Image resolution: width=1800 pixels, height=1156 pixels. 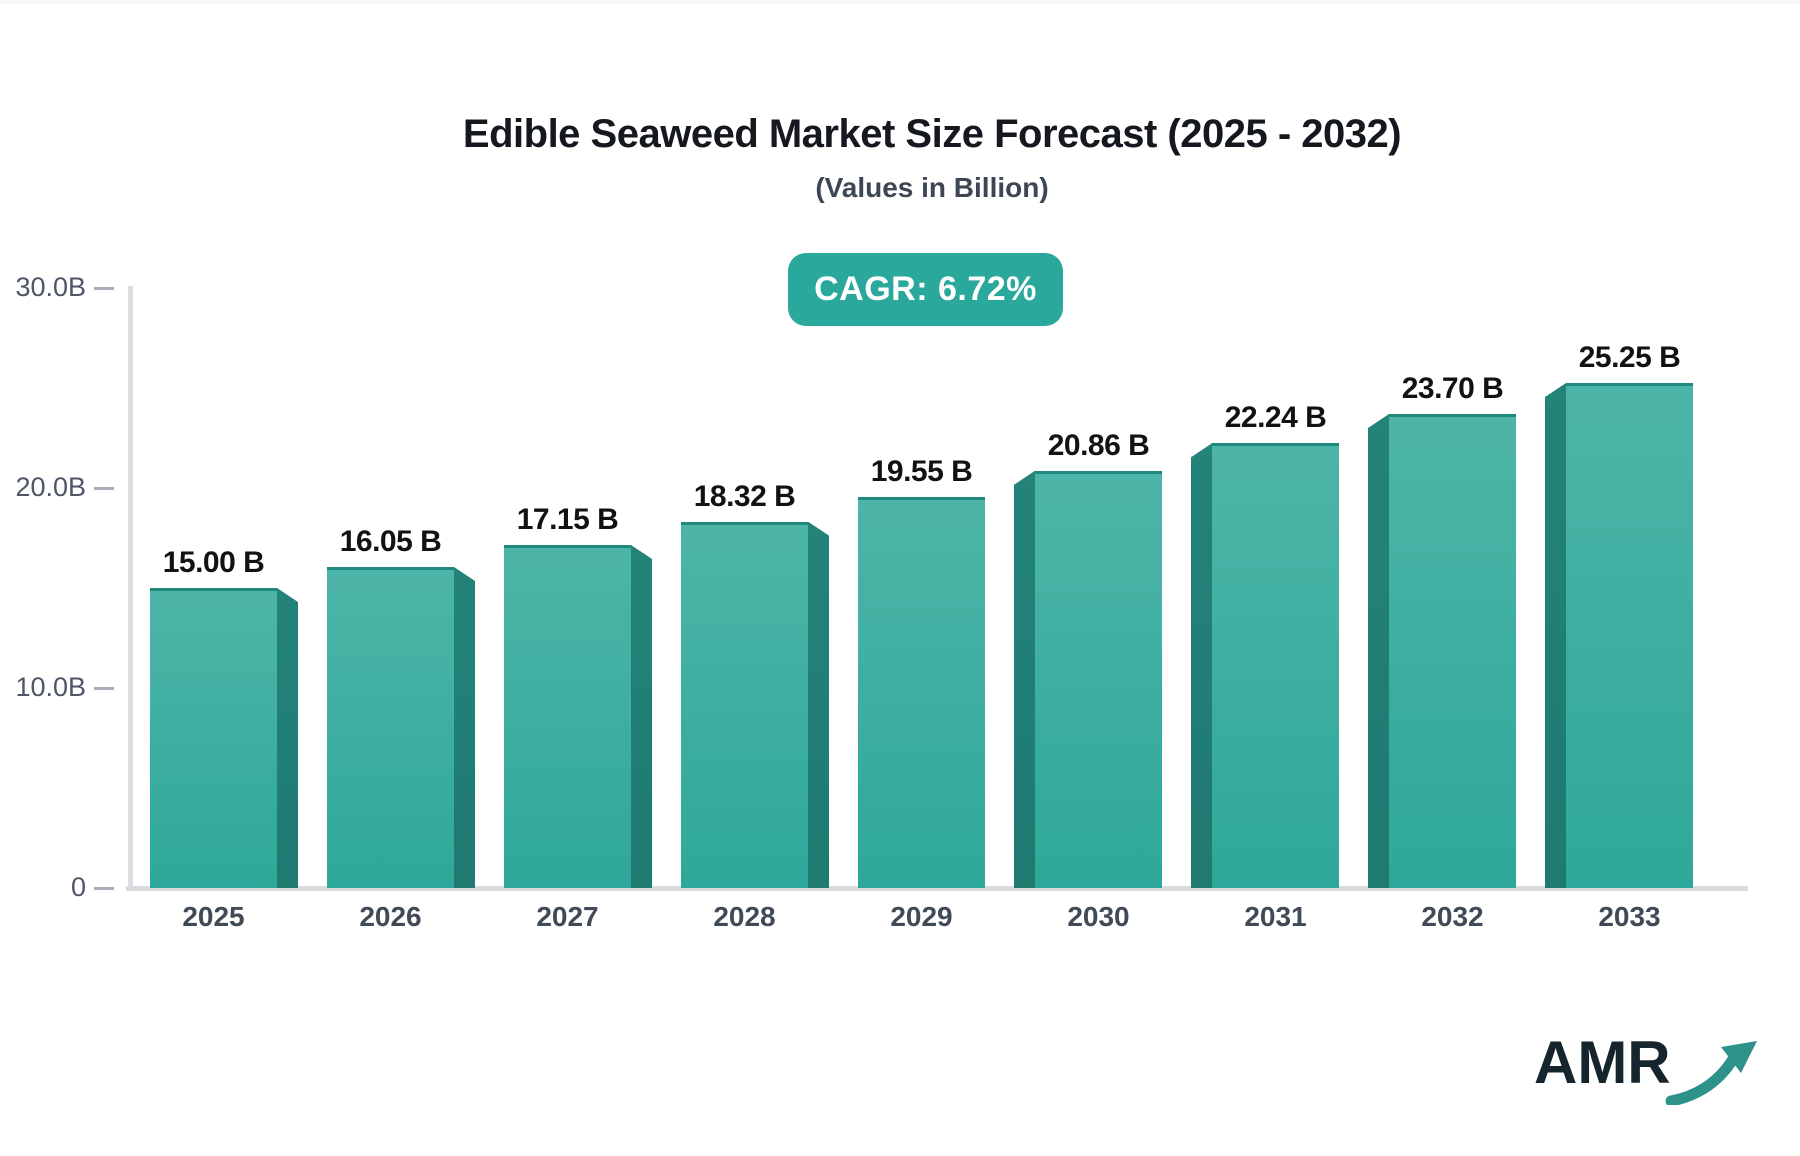 What do you see at coordinates (1629, 916) in the screenshot?
I see `x-axis-label-2033: 2033` at bounding box center [1629, 916].